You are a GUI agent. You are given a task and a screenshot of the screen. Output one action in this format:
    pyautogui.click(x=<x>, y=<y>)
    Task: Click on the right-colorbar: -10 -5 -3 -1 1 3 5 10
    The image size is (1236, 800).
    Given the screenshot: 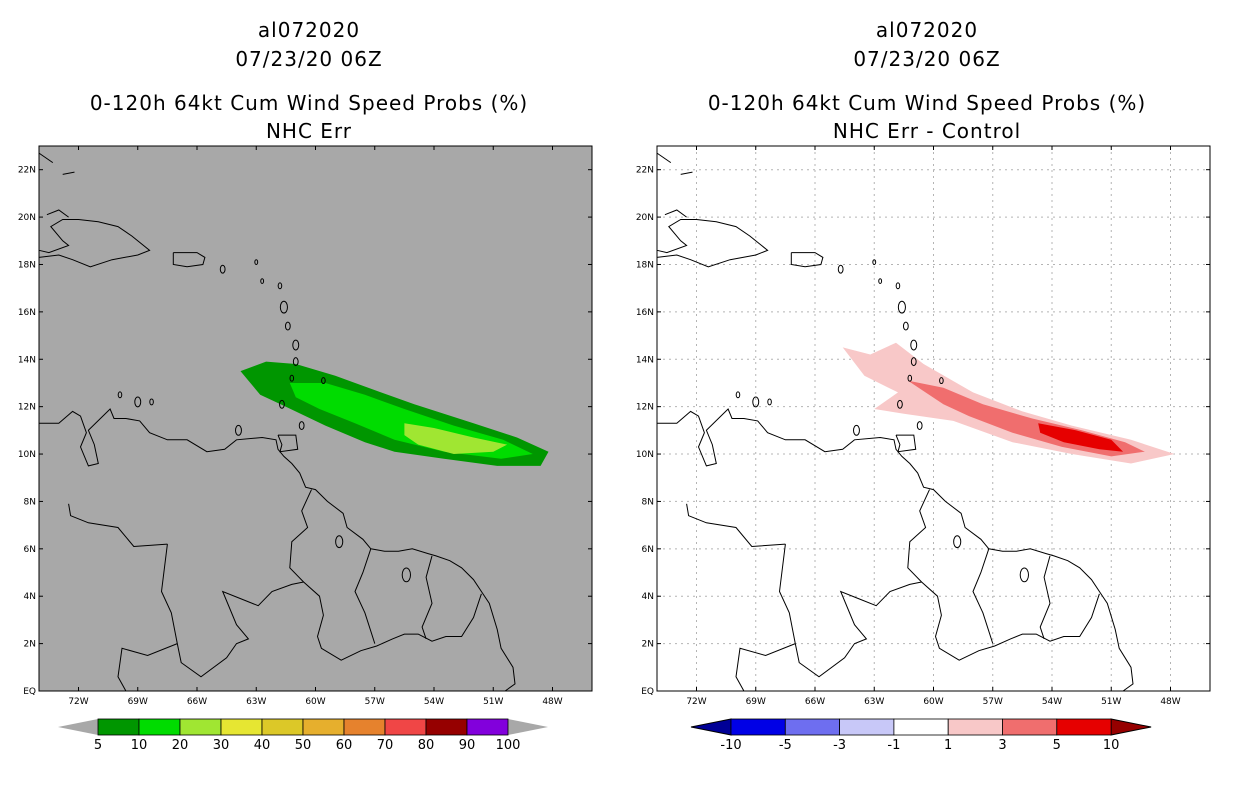 What is the action you would take?
    pyautogui.click(x=921, y=735)
    